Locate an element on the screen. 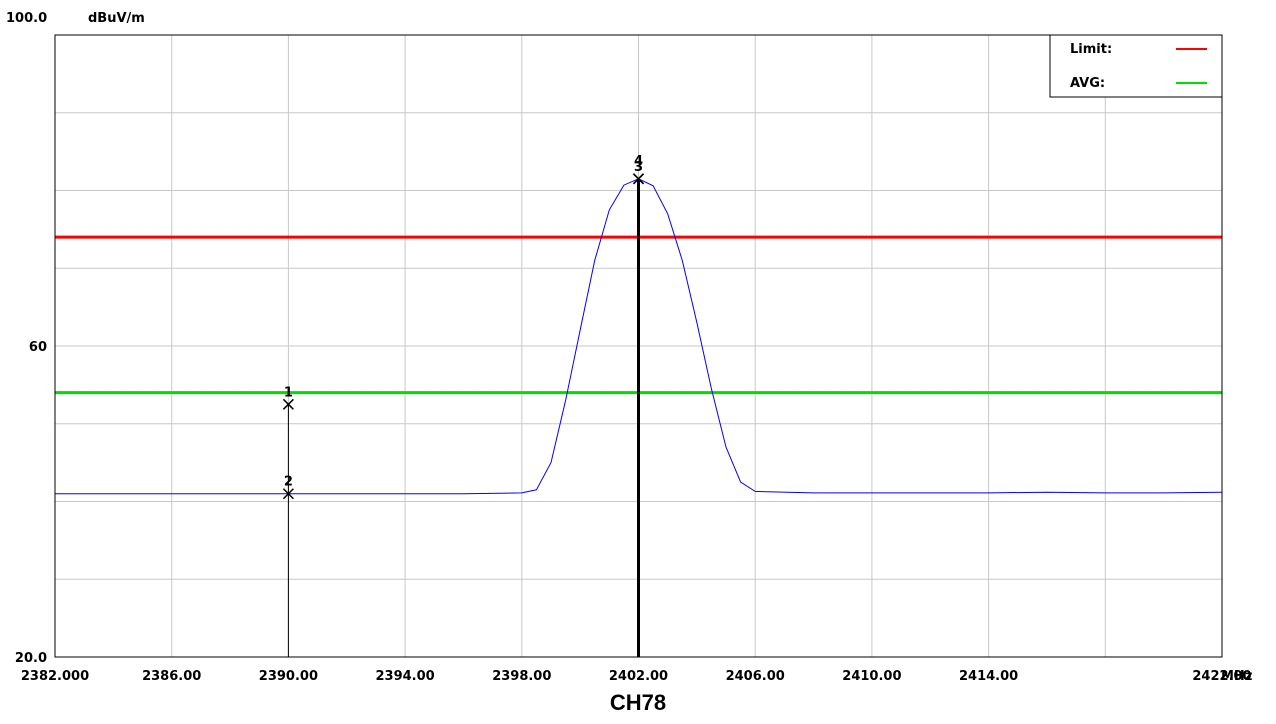 This screenshot has height=724, width=1276. x-tick-label: 2402.00 is located at coordinates (638, 676).